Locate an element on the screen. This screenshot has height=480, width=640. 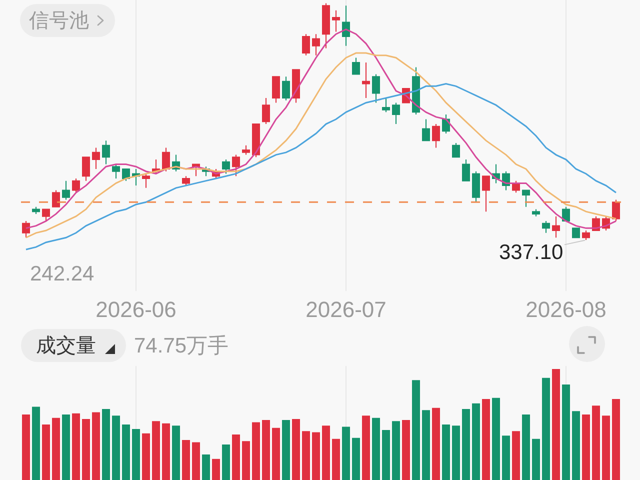
text: 242.24 is located at coordinates (62, 274).